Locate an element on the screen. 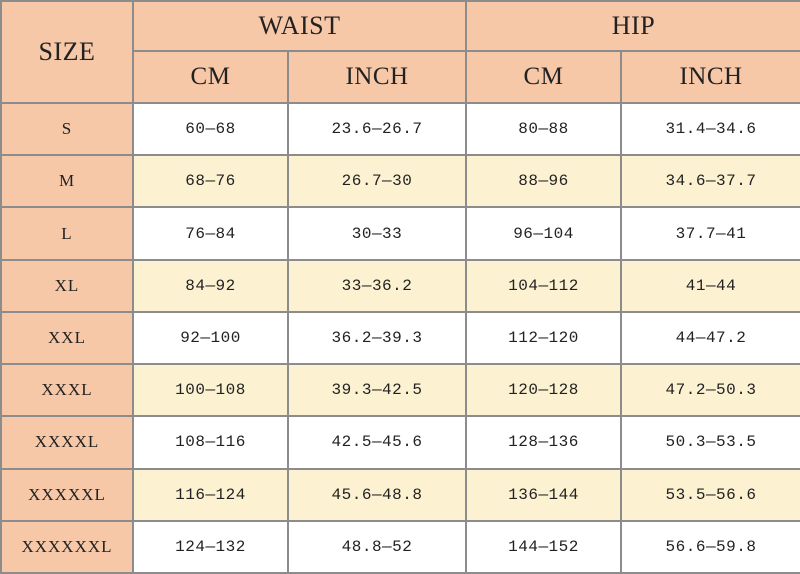 Image resolution: width=800 pixels, height=574 pixels. waist-cm-cell: 108—116 is located at coordinates (210, 442).